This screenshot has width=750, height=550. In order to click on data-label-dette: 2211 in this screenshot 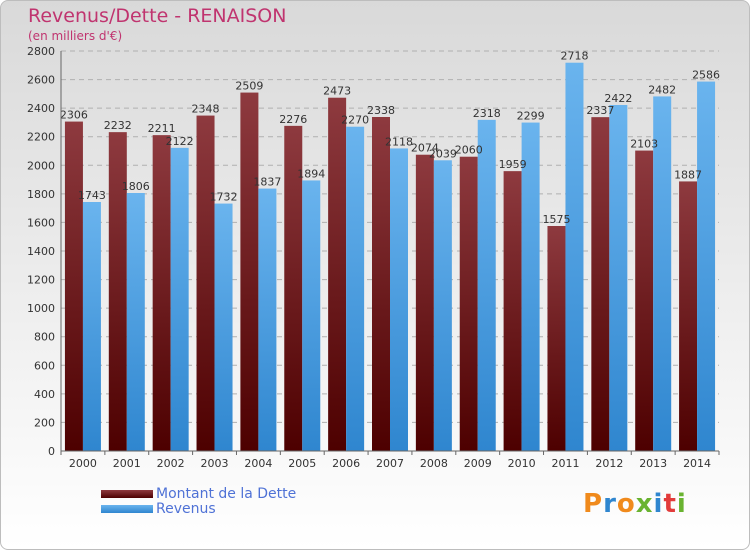, I will do `click(162, 128)`.